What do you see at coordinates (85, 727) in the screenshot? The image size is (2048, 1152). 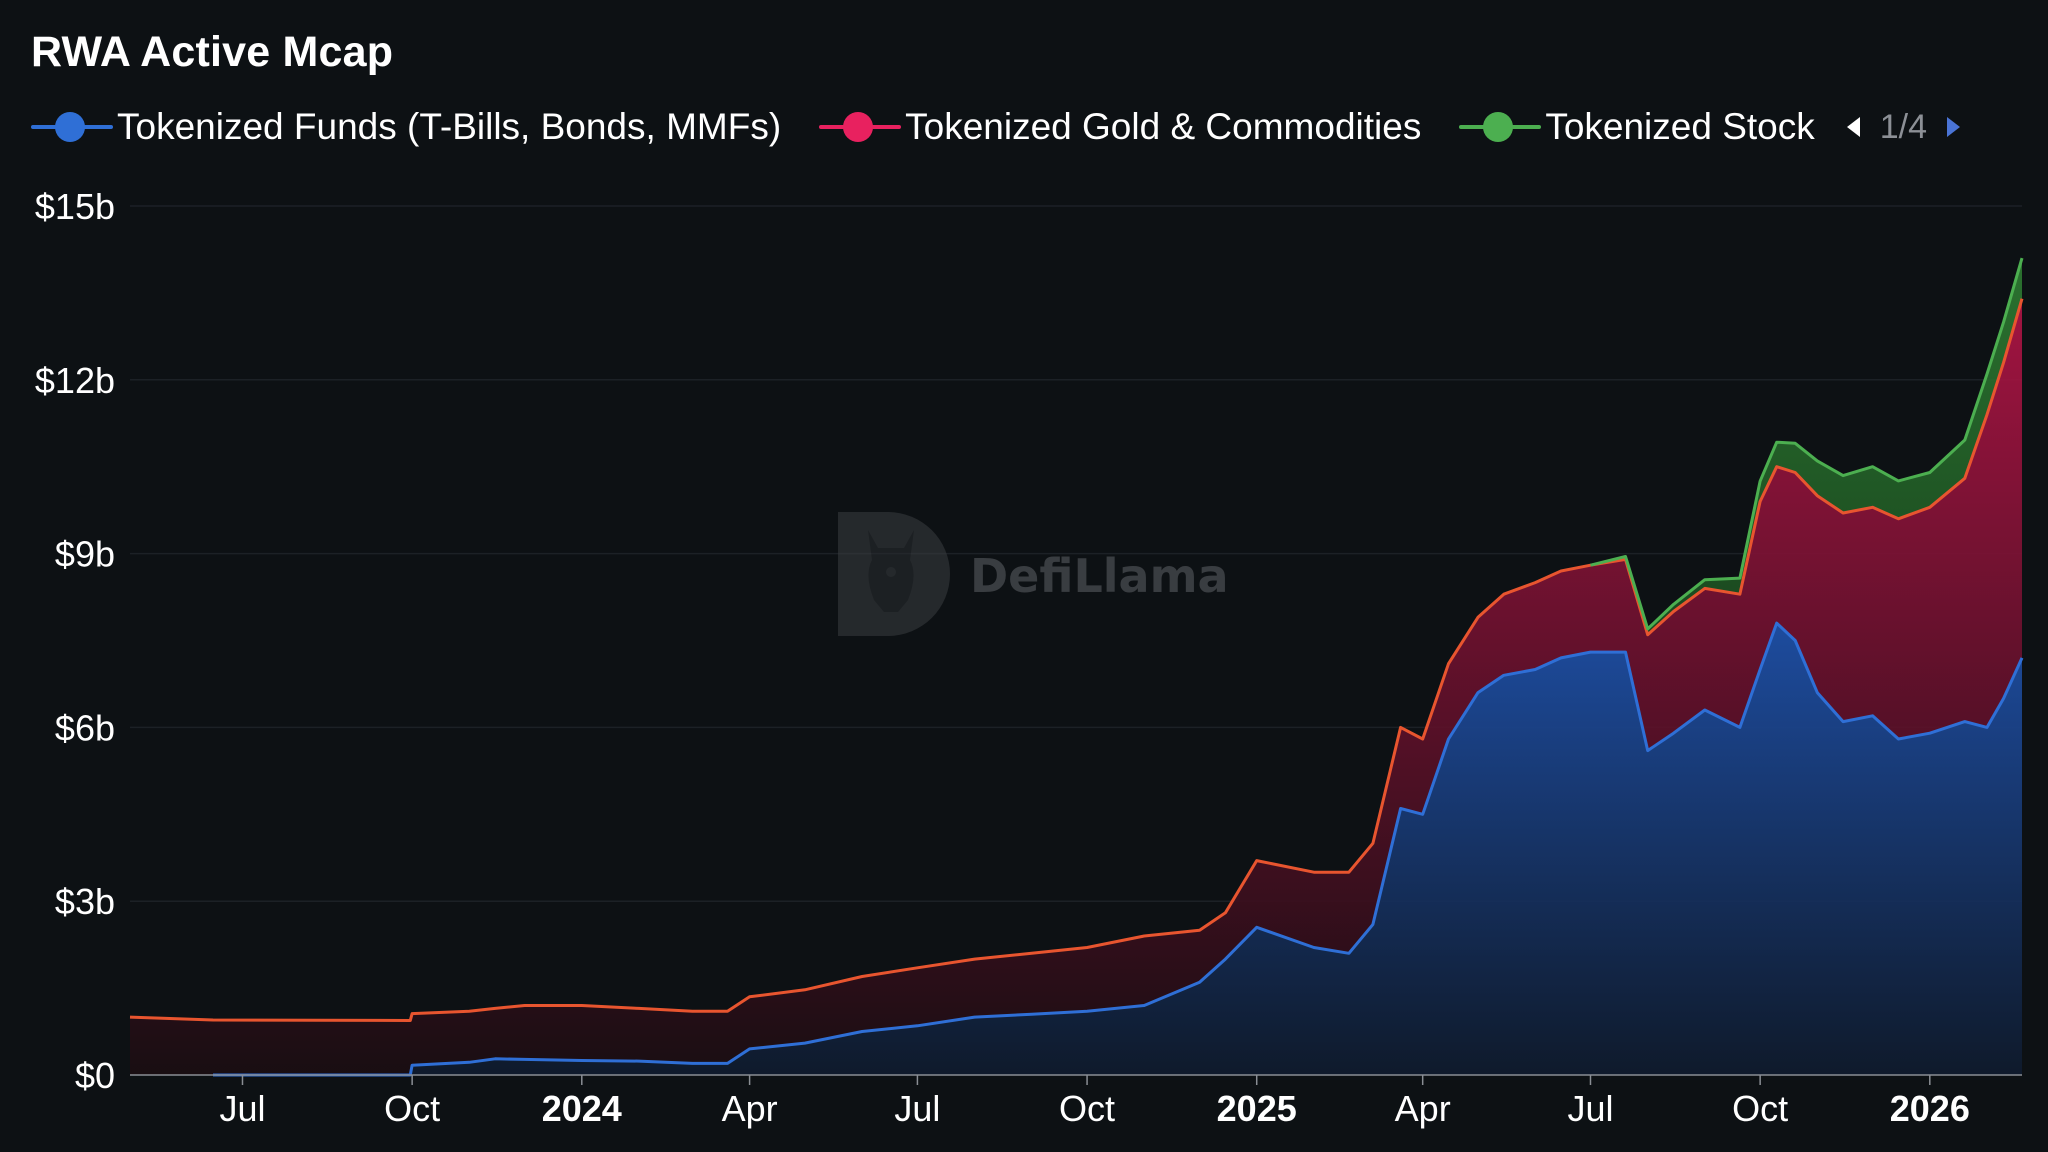 I see `y-tick-label: $6b` at bounding box center [85, 727].